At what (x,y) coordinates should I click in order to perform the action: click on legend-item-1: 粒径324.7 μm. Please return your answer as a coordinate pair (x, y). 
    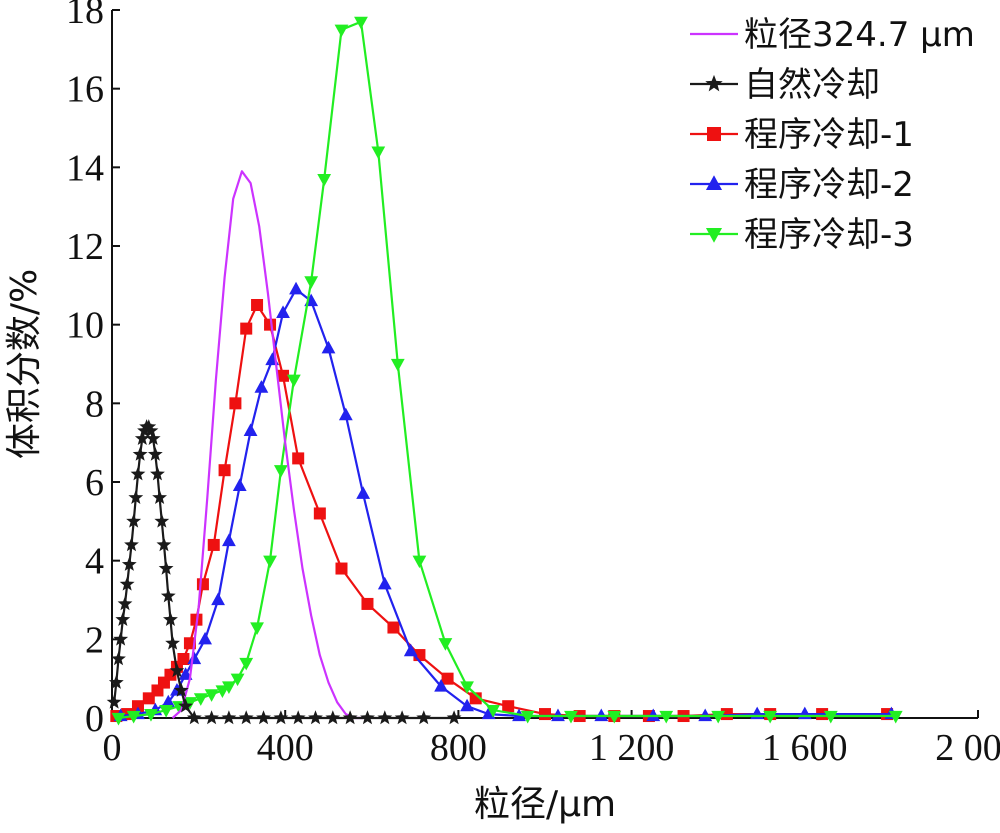
    Looking at the image, I should click on (832, 35).